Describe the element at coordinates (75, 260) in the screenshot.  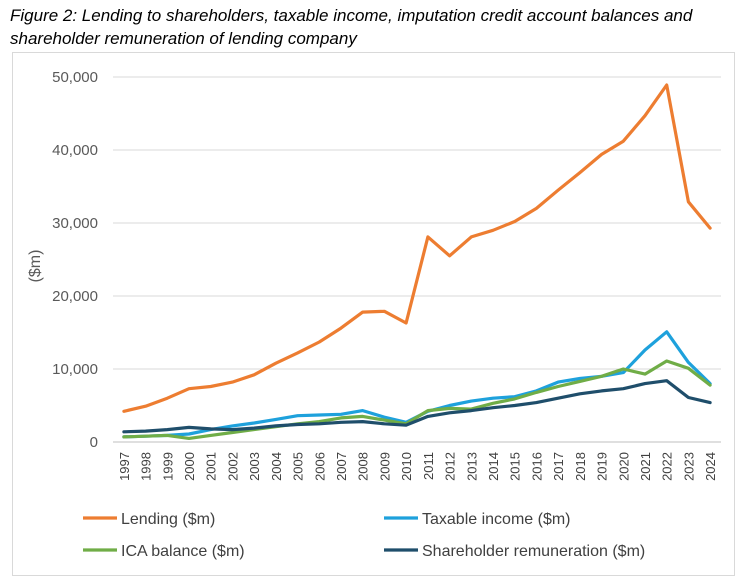
I see `y-axis-ticks: 0 10,000 20,000 30,000 40,000 50,000` at that location.